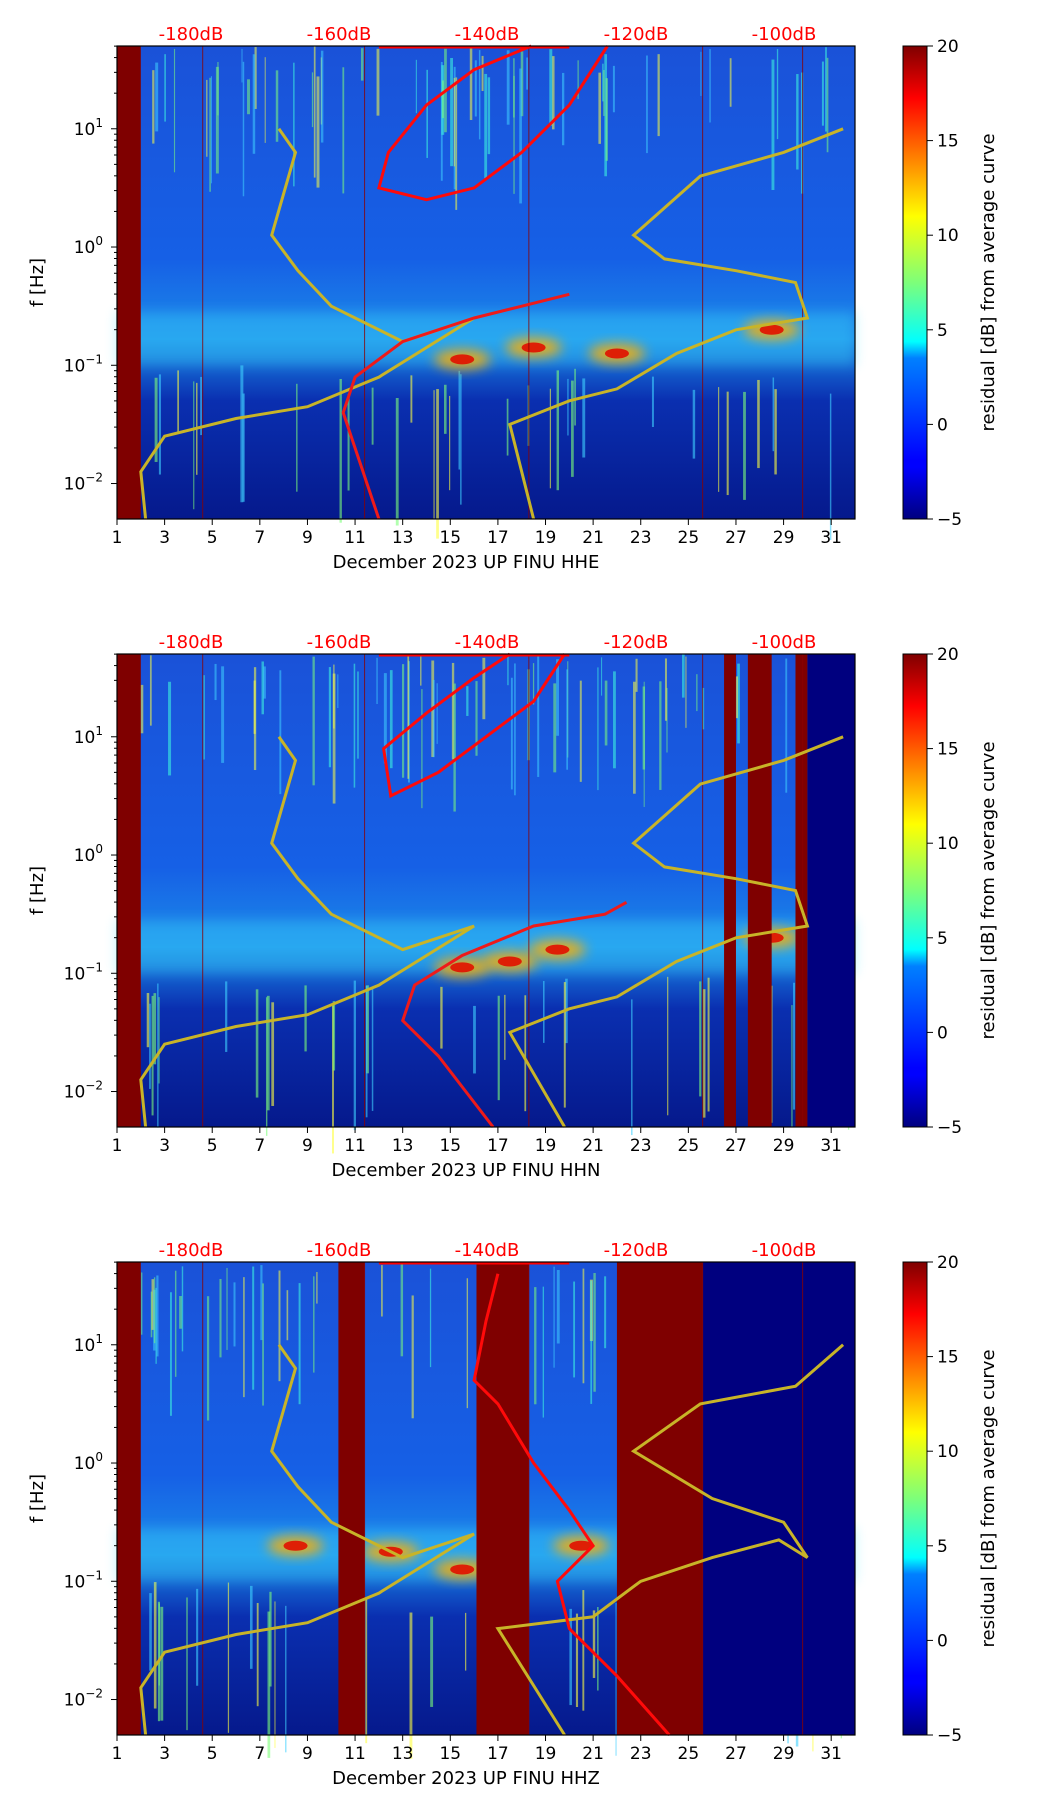 Image resolution: width=1052 pixels, height=1806 pixels. What do you see at coordinates (117, 1754) in the screenshot?
I see `x-tick-label: 1` at bounding box center [117, 1754].